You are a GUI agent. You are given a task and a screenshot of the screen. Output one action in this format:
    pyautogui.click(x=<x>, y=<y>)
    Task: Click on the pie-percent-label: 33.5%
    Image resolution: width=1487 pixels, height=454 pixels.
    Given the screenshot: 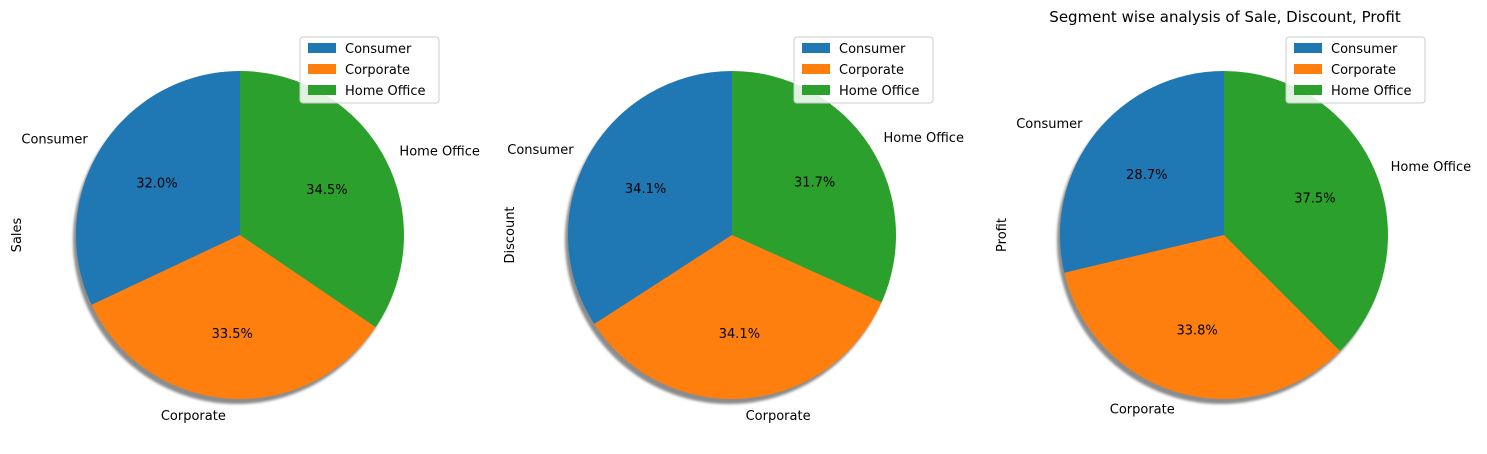 What is the action you would take?
    pyautogui.click(x=232, y=334)
    